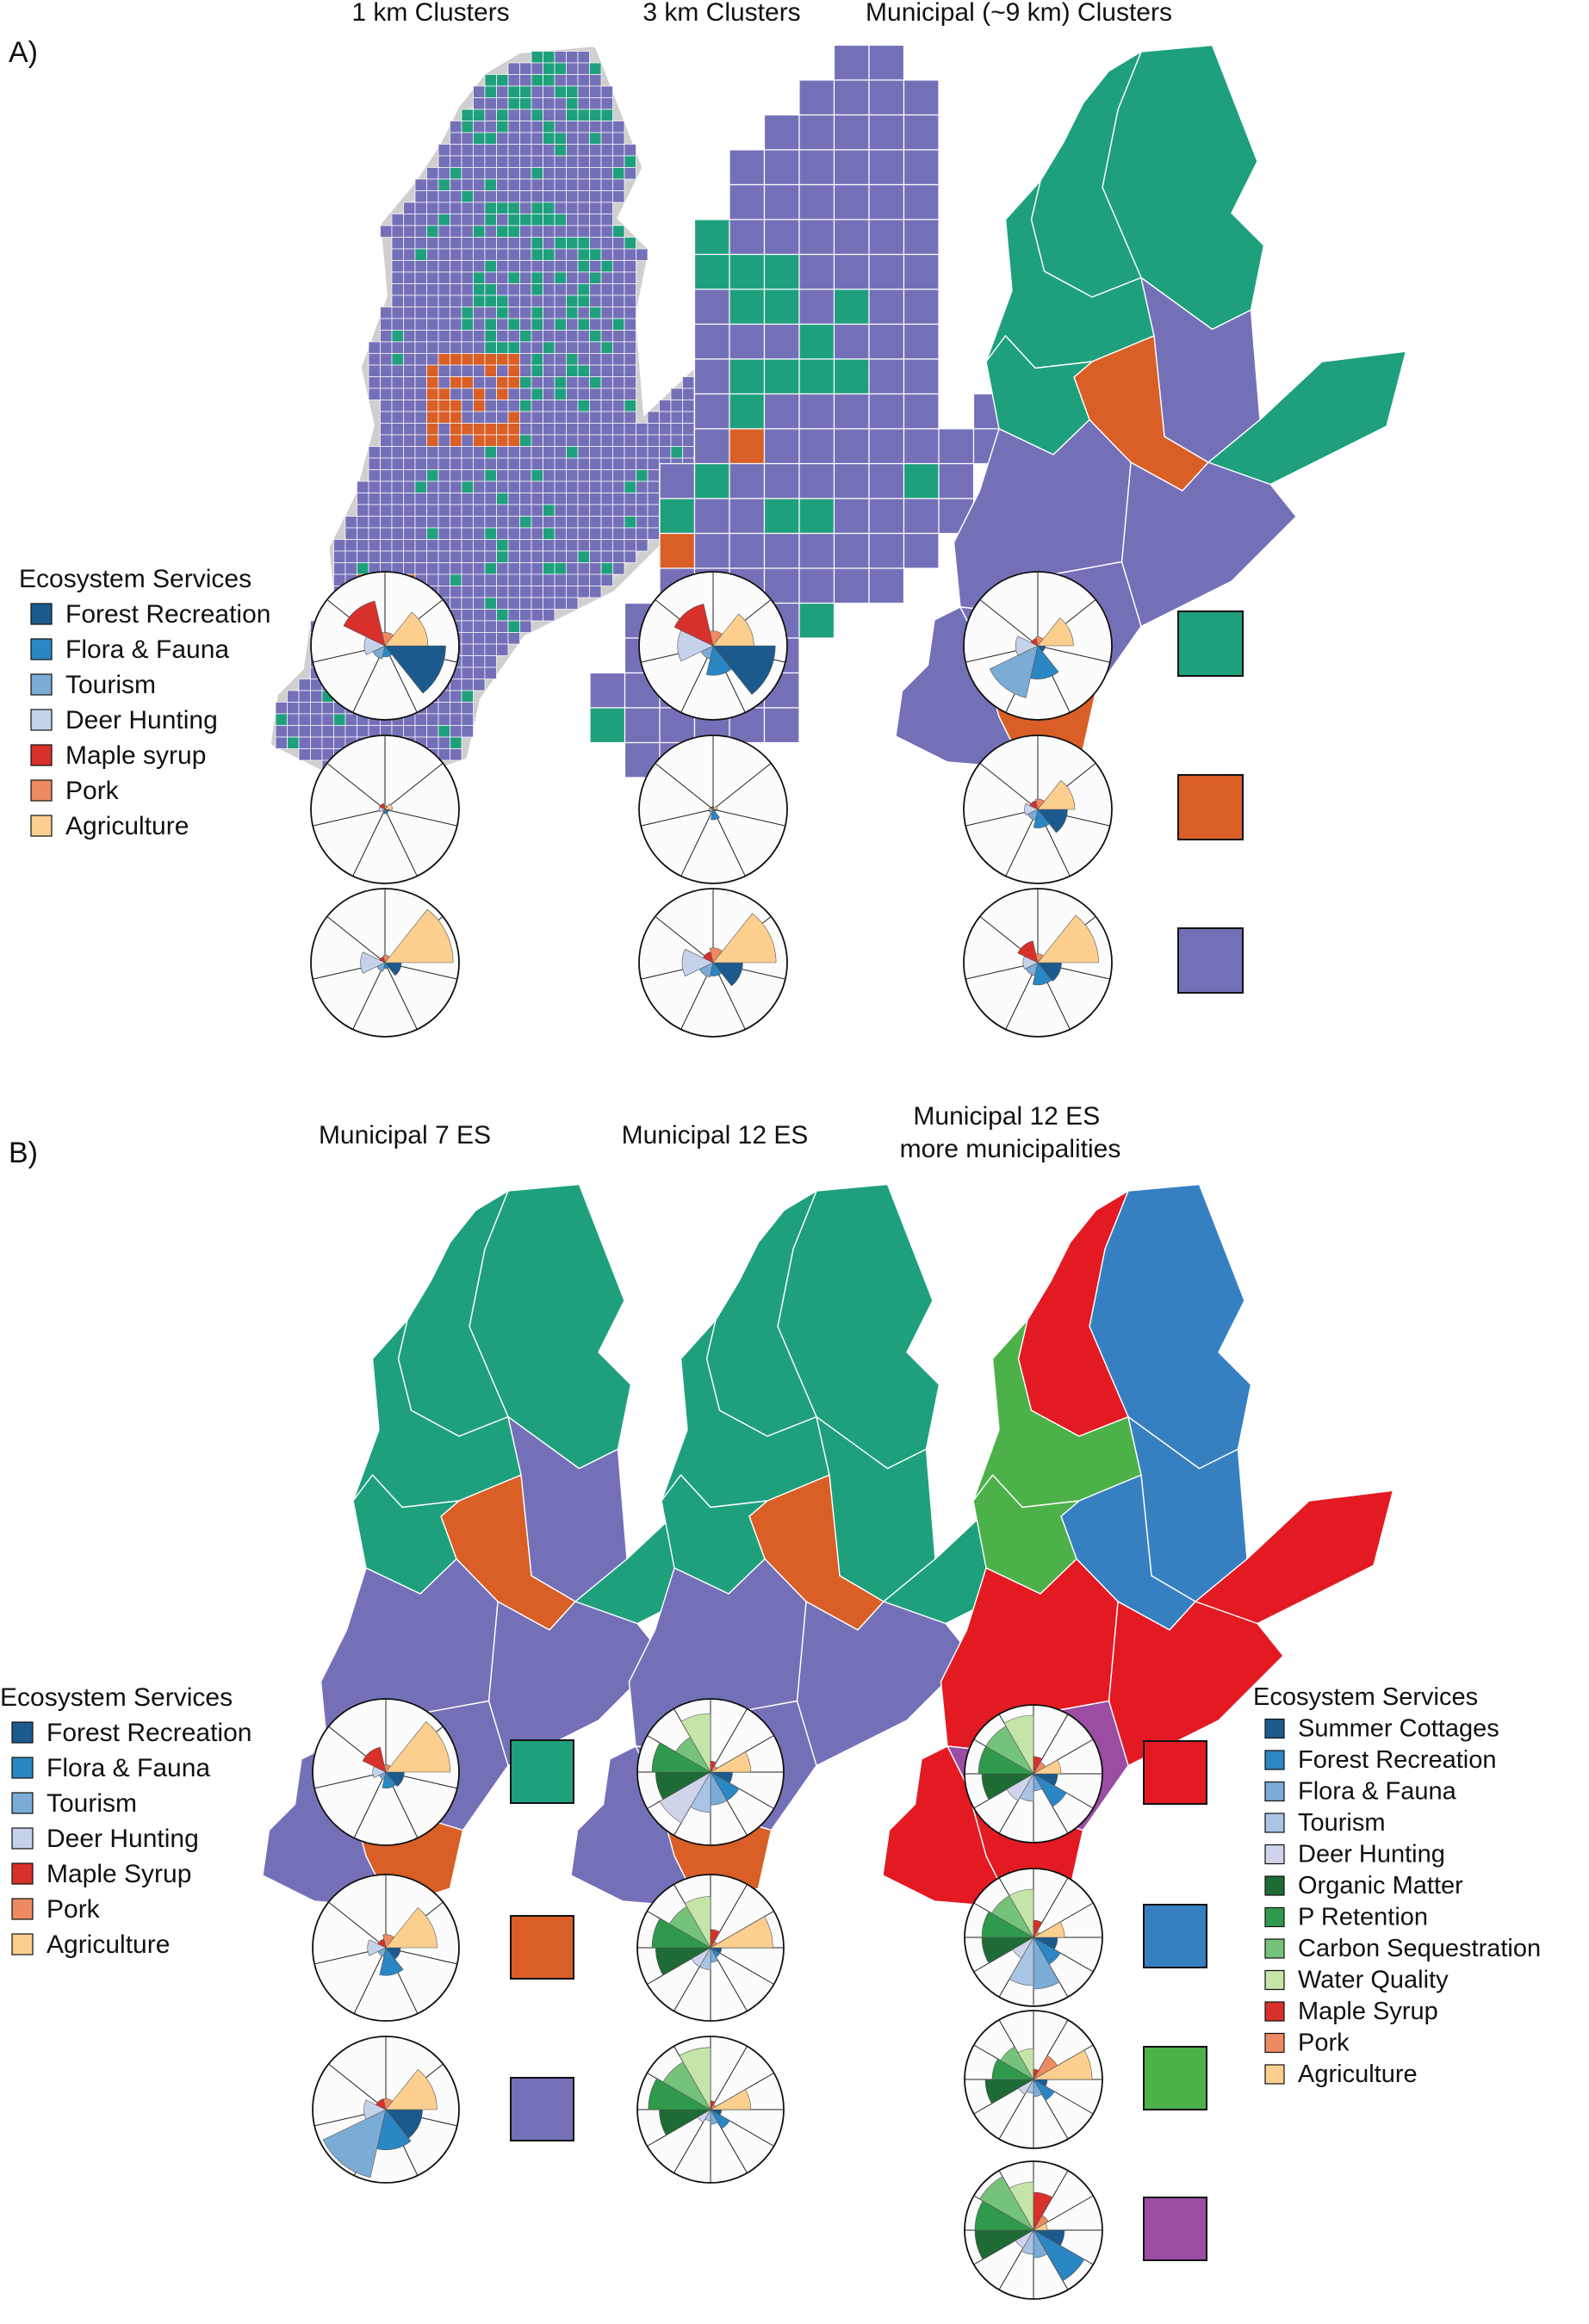 The height and width of the screenshot is (2324, 1589). What do you see at coordinates (92, 1804) in the screenshot?
I see `legend-item-label: Tourism` at bounding box center [92, 1804].